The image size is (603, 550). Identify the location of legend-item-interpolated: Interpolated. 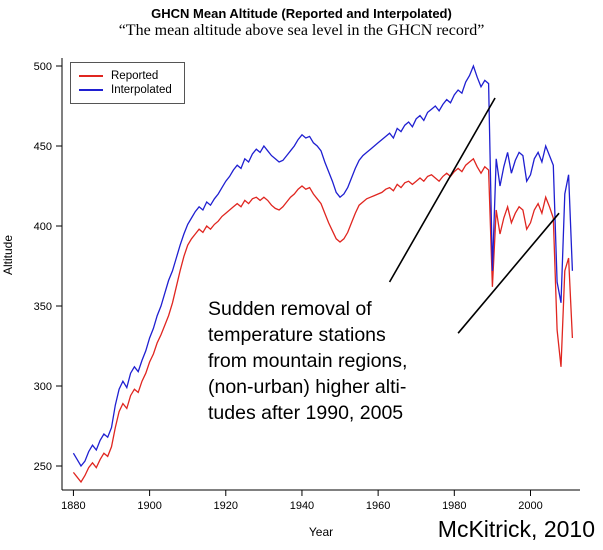
(125, 90).